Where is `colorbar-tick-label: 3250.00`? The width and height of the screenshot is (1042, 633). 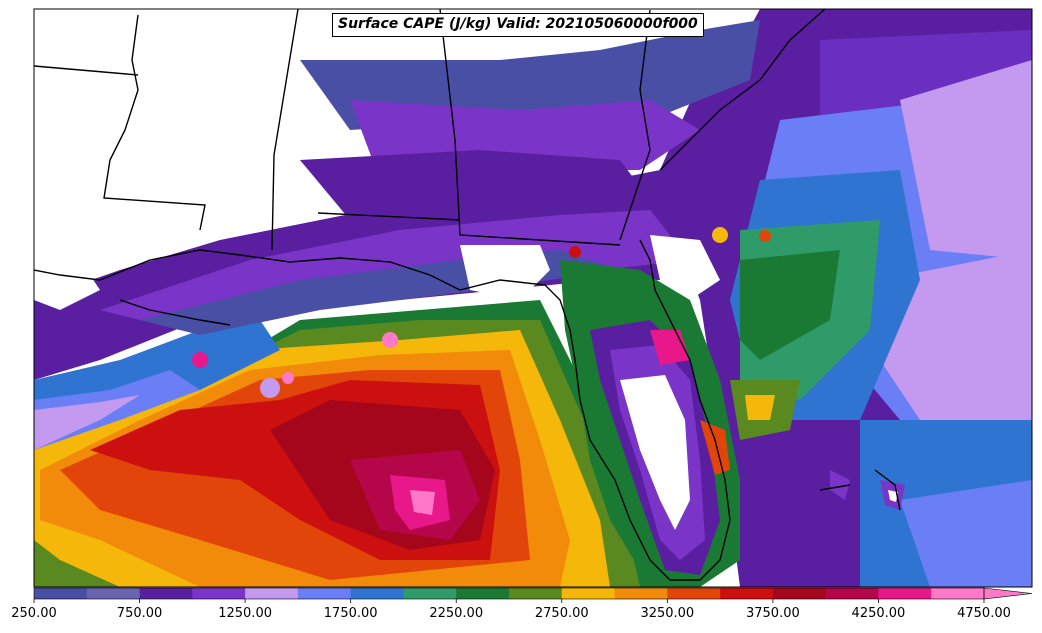
colorbar-tick-label: 3250.00 is located at coordinates (667, 613).